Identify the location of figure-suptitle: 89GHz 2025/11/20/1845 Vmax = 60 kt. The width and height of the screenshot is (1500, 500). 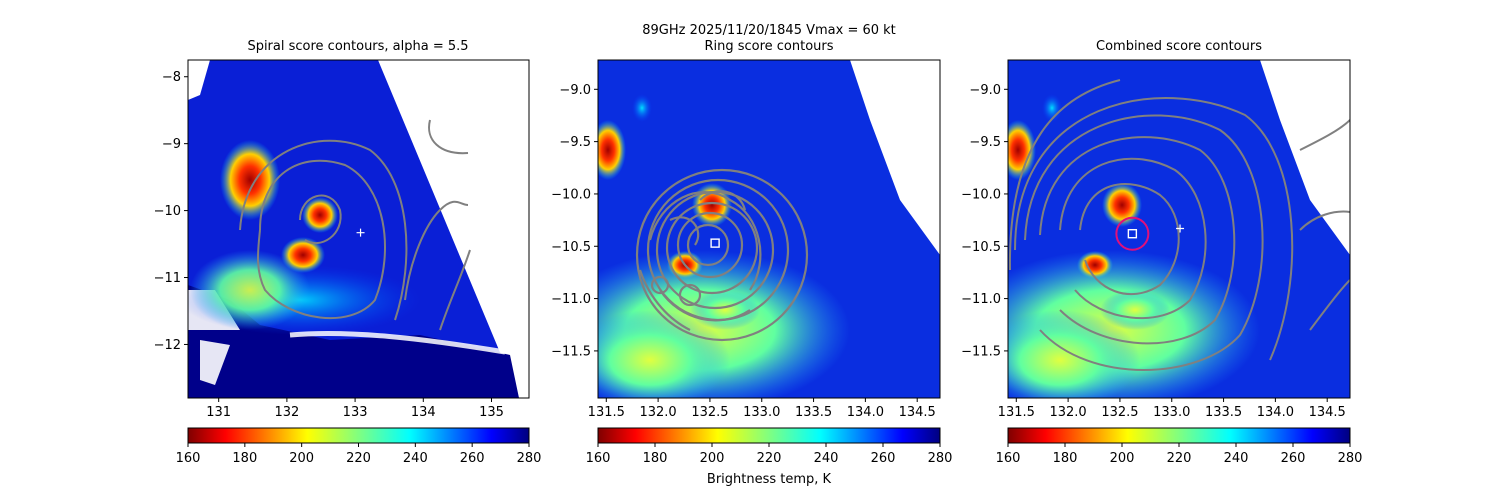
(769, 30).